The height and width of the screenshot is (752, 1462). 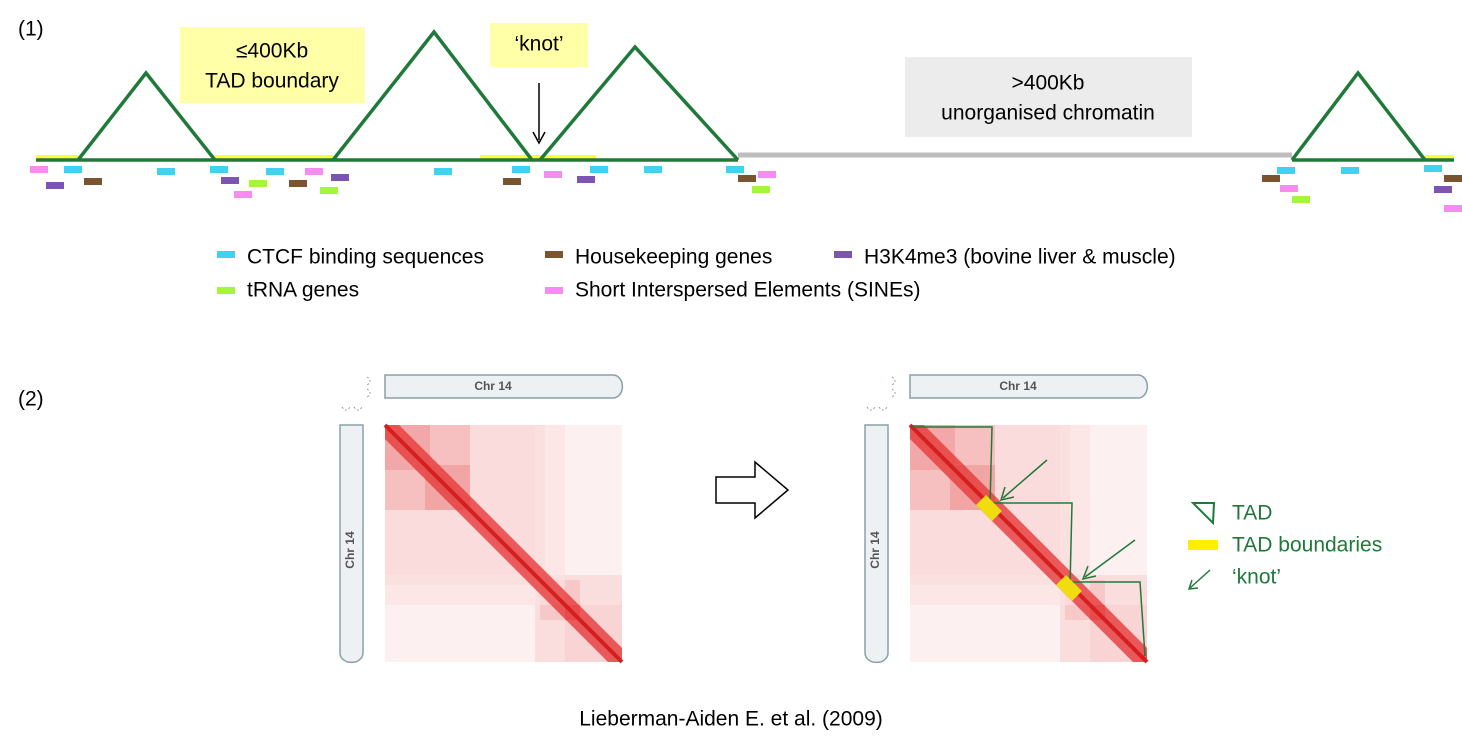 What do you see at coordinates (745, 158) in the screenshot?
I see `boundaries` at bounding box center [745, 158].